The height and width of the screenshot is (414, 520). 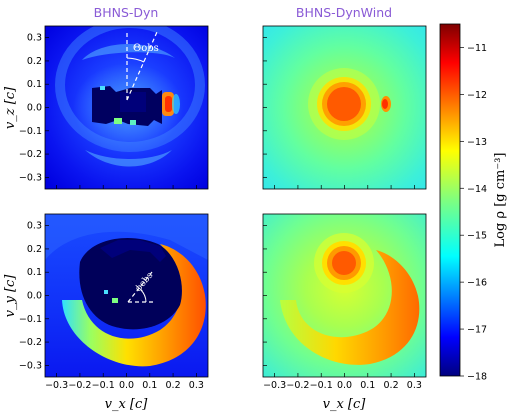 I want to click on theta-obs-annotation: Θobs, so click(x=146, y=48).